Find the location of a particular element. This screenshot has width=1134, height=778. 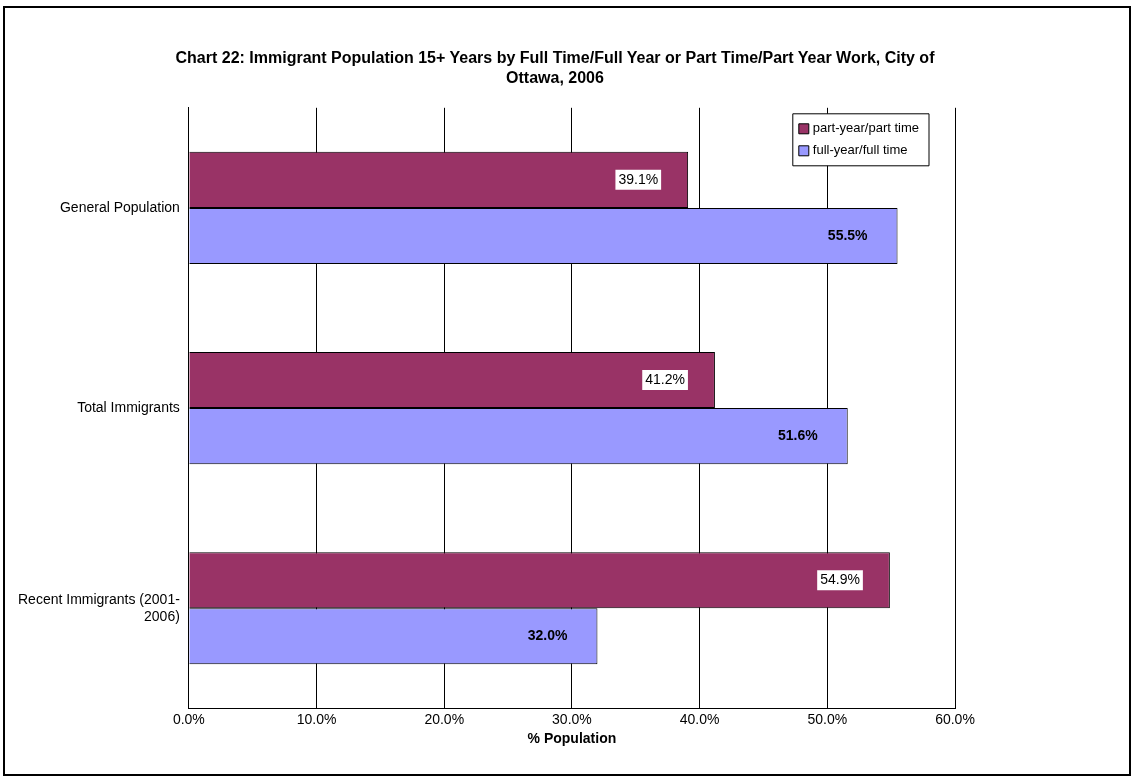

legend-label: part-year/part time is located at coordinates (865, 128).